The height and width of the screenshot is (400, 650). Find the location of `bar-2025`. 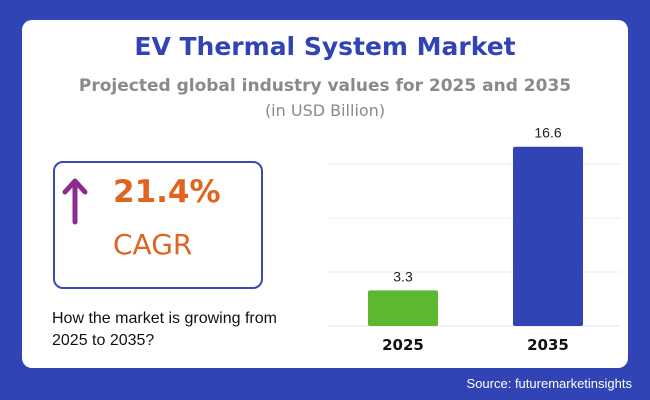

bar-2025 is located at coordinates (403, 308).